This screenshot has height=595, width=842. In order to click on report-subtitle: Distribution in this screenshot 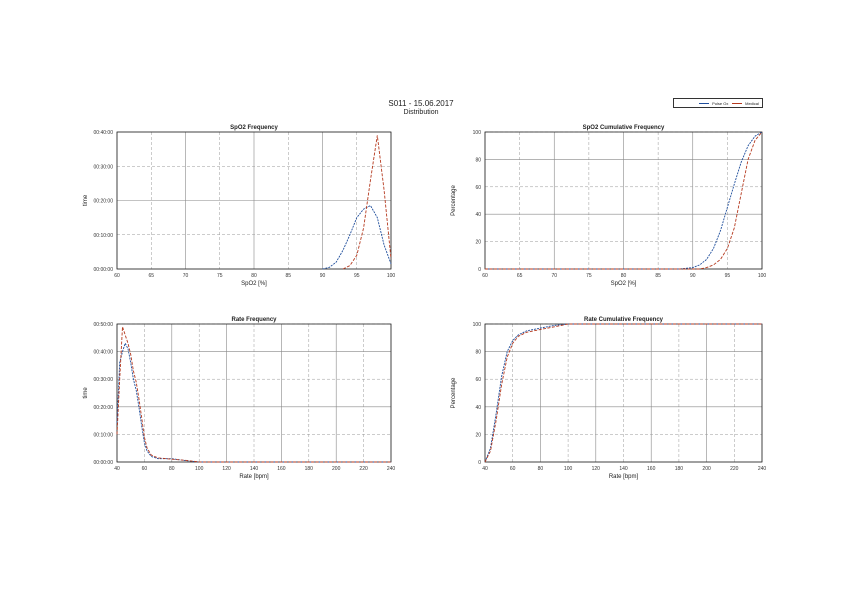, I will do `click(421, 112)`.